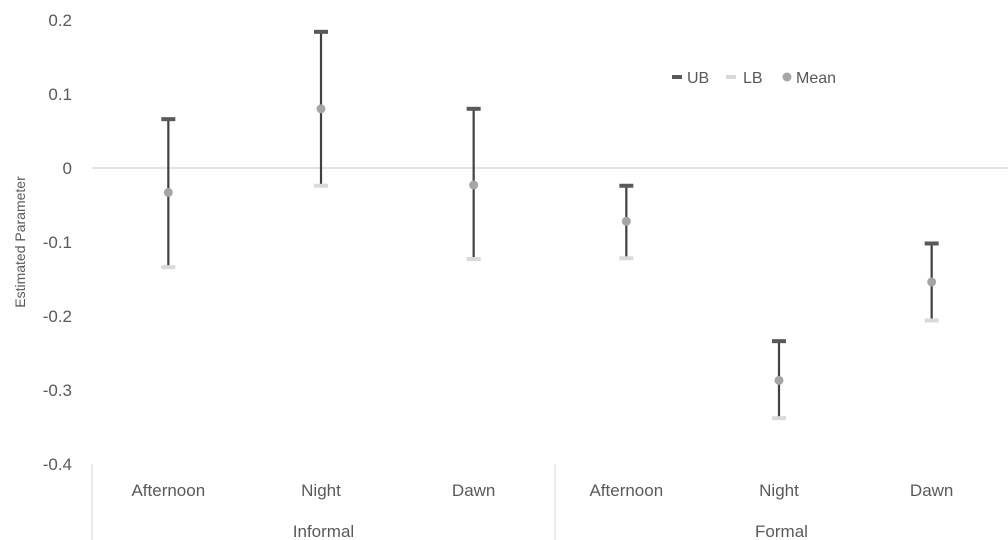  I want to click on group-label: Informal, so click(323, 531).